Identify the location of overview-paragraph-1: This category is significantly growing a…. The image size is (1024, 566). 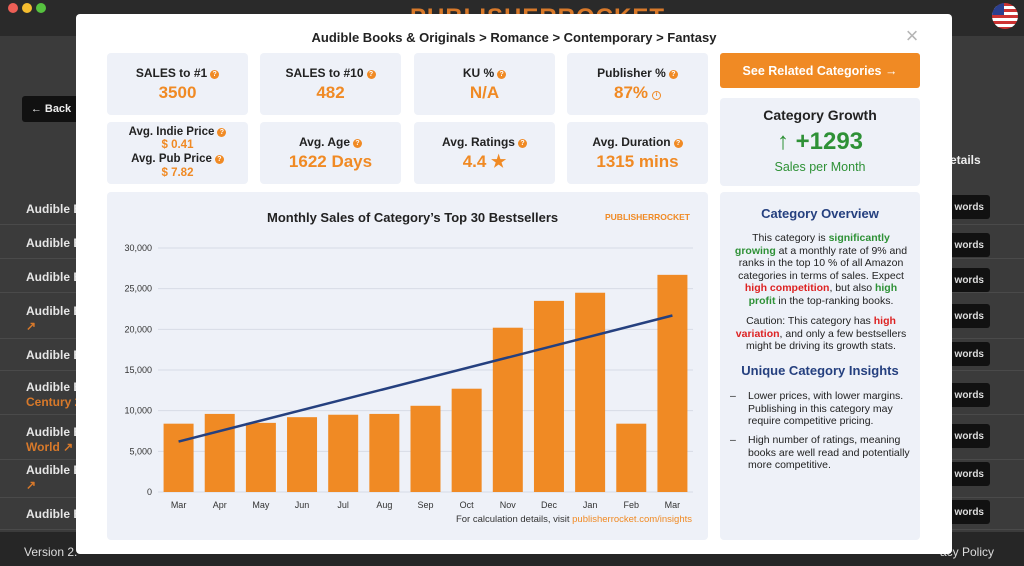
(821, 269).